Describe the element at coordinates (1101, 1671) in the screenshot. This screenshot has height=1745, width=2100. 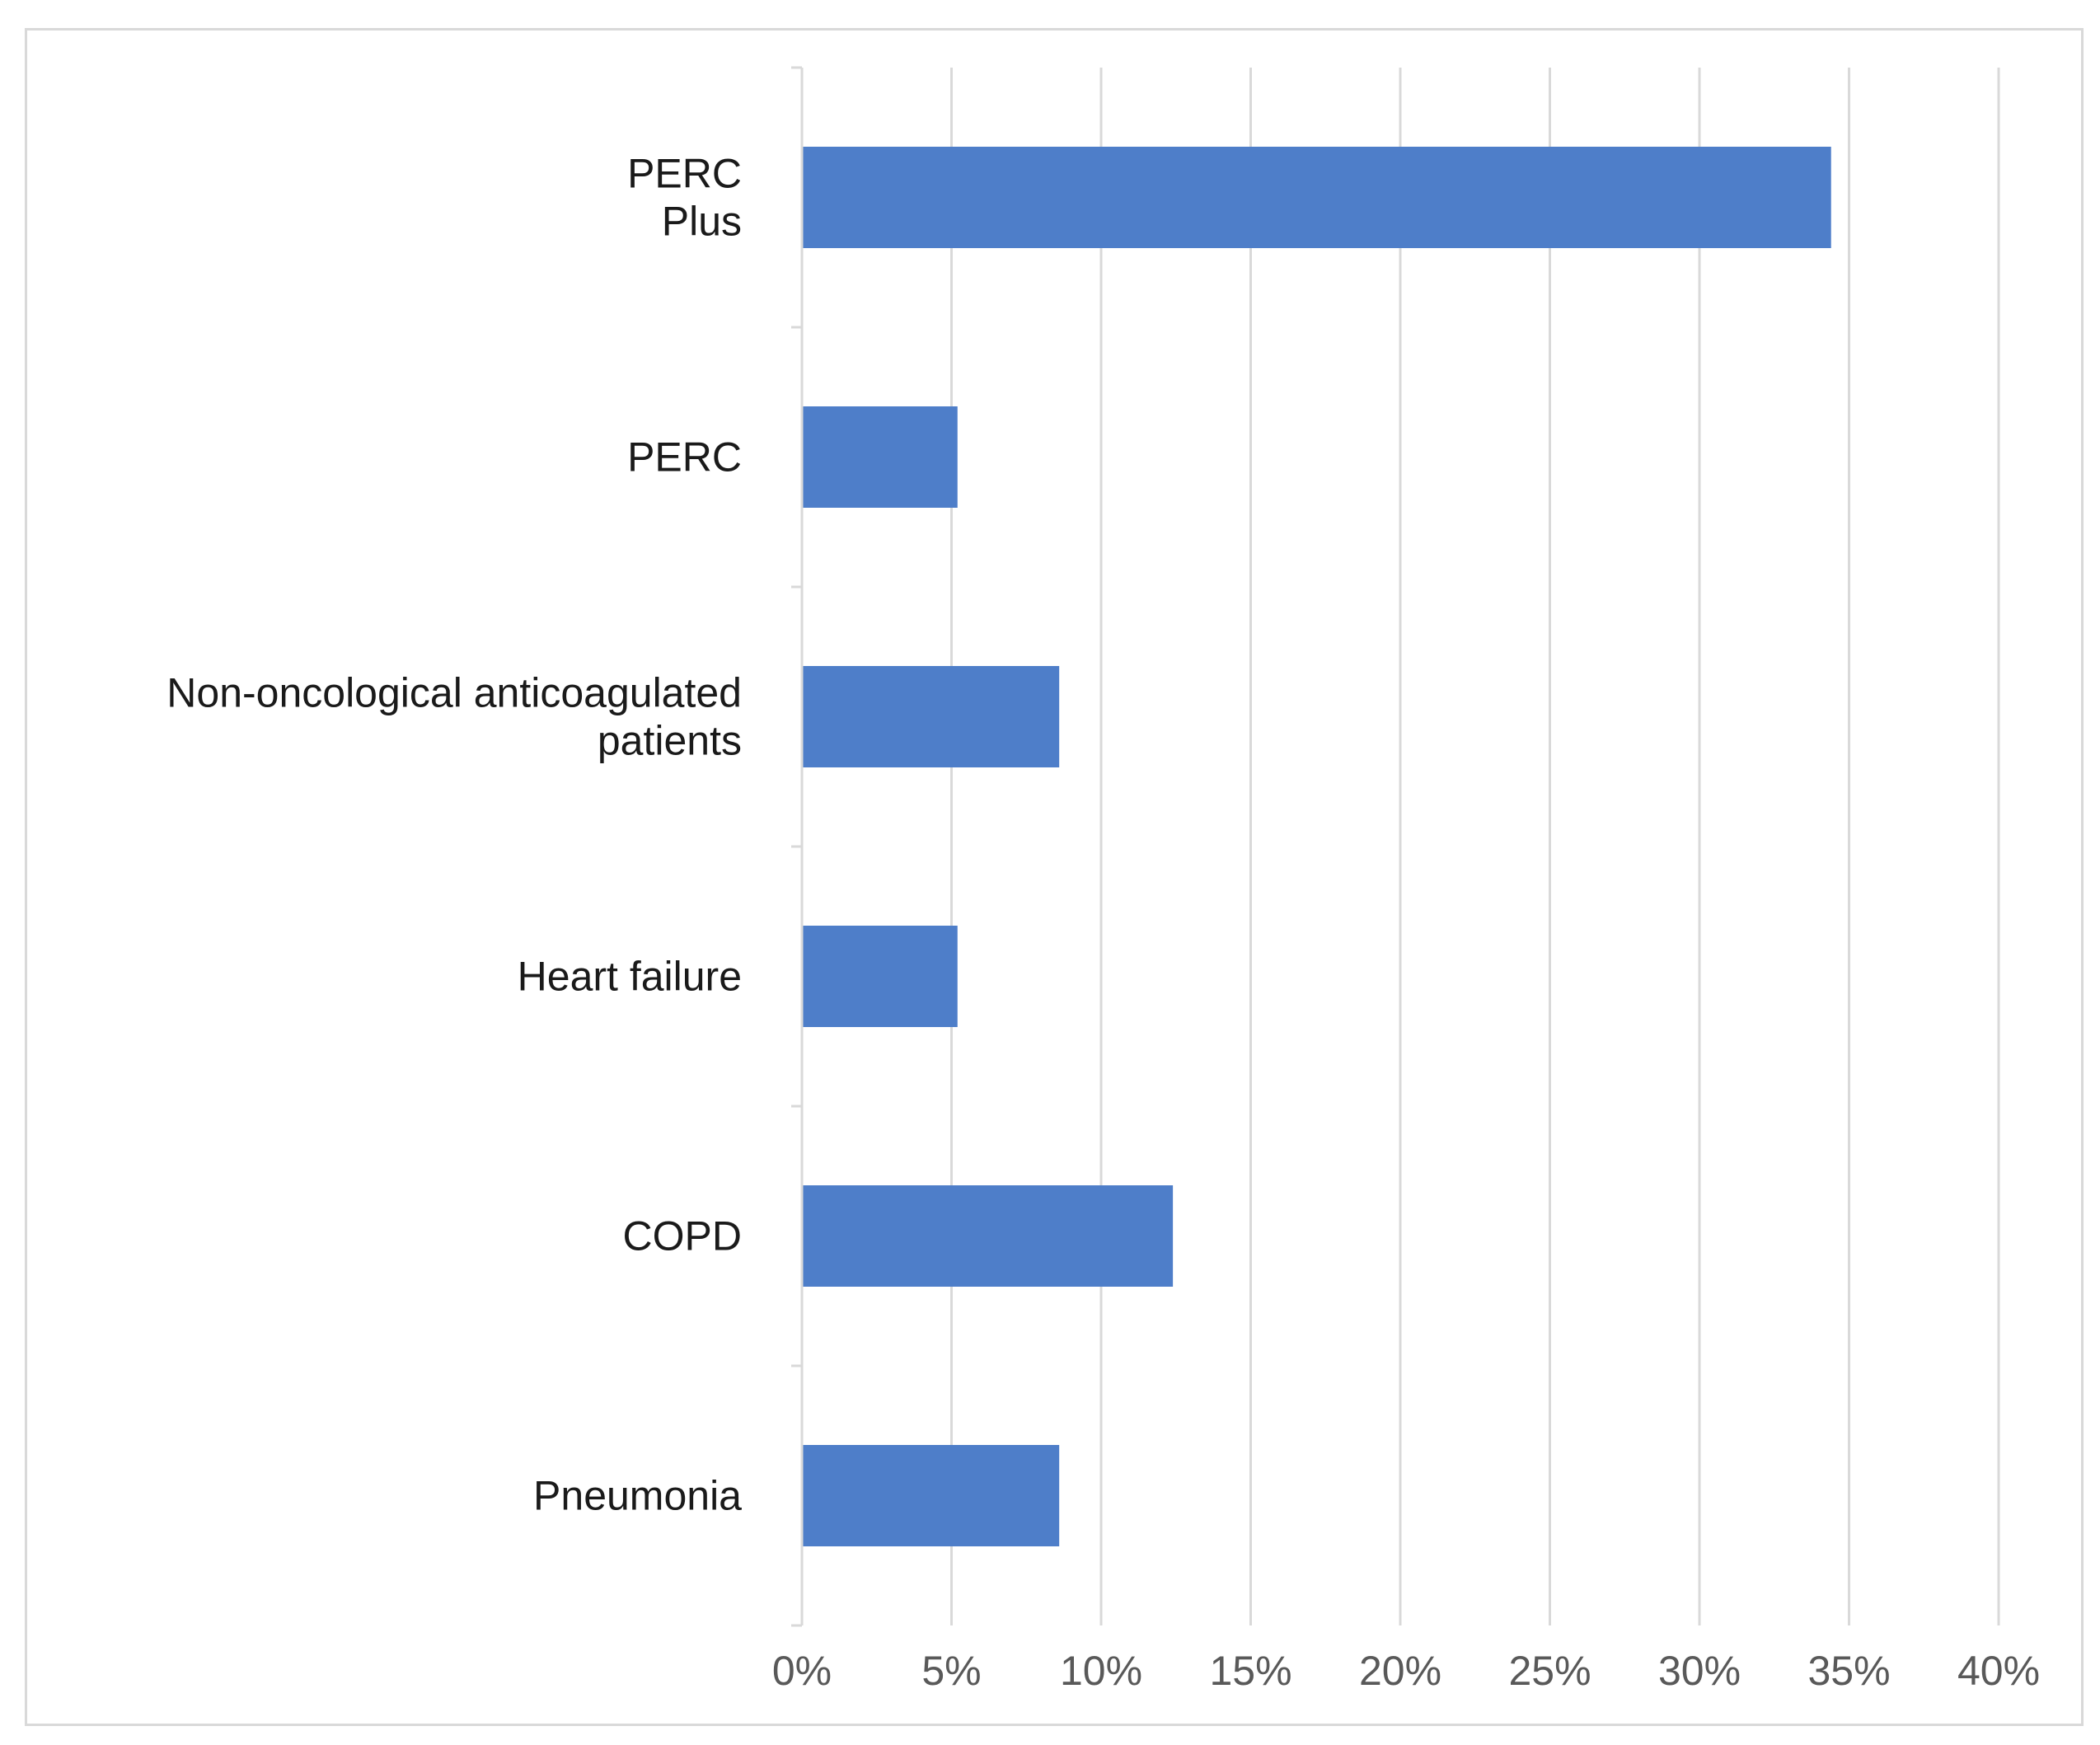
I see `x-tick-label: 10%` at that location.